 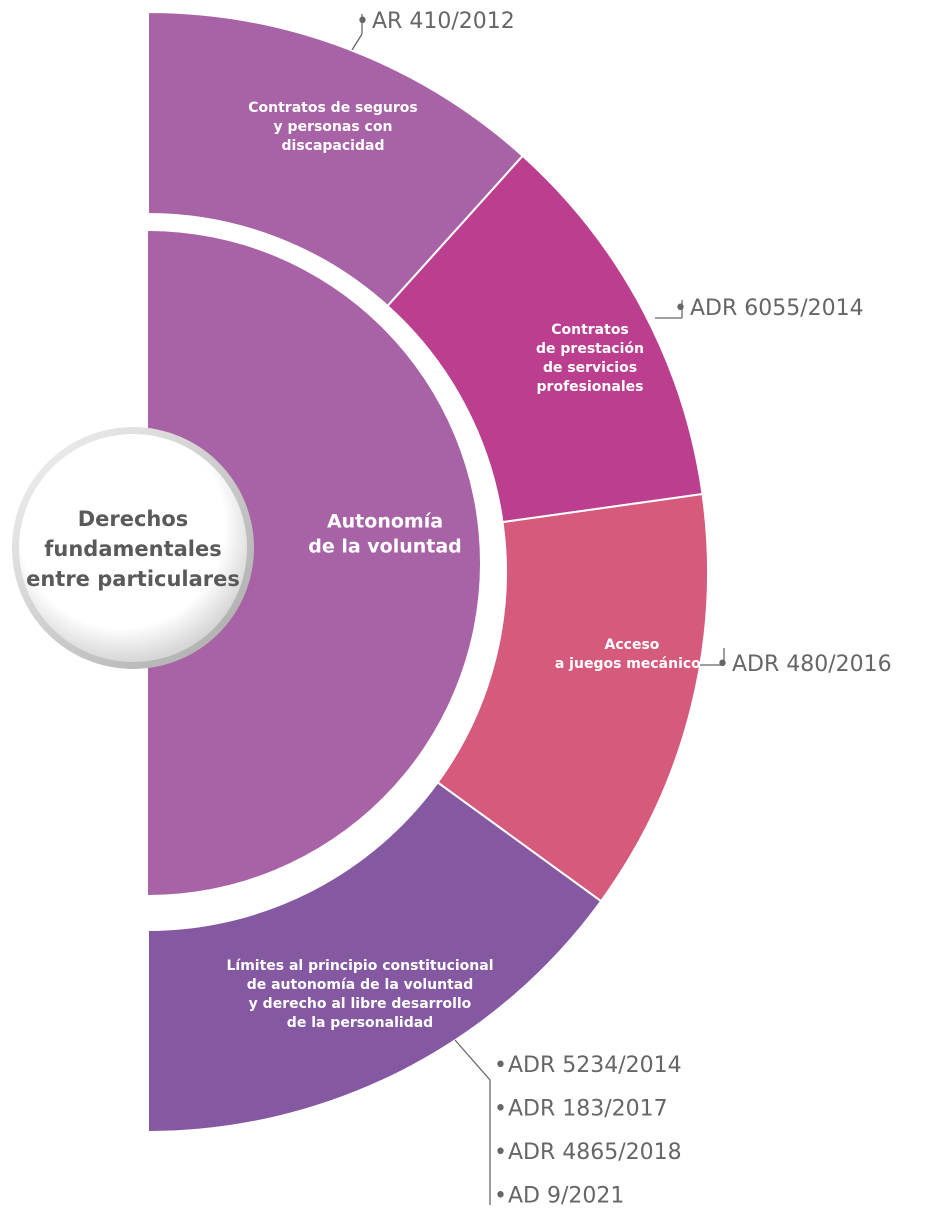 What do you see at coordinates (385, 522) in the screenshot?
I see `center-label: Autonomía` at bounding box center [385, 522].